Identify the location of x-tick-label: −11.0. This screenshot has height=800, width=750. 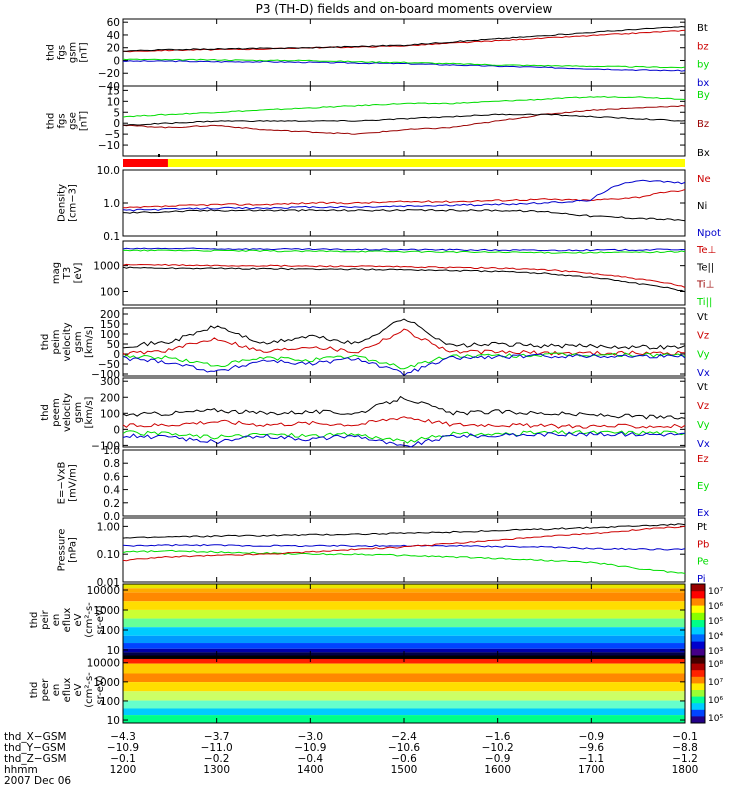
(217, 748).